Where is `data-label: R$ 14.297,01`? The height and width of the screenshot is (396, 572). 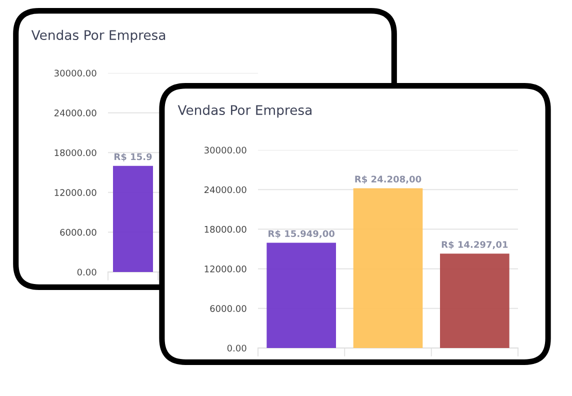 data-label: R$ 14.297,01 is located at coordinates (475, 245).